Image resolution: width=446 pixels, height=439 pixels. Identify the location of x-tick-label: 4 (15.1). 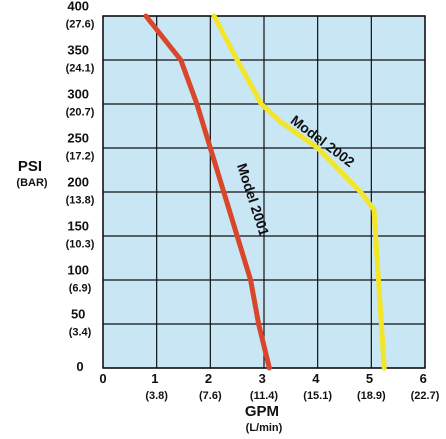
(317, 386).